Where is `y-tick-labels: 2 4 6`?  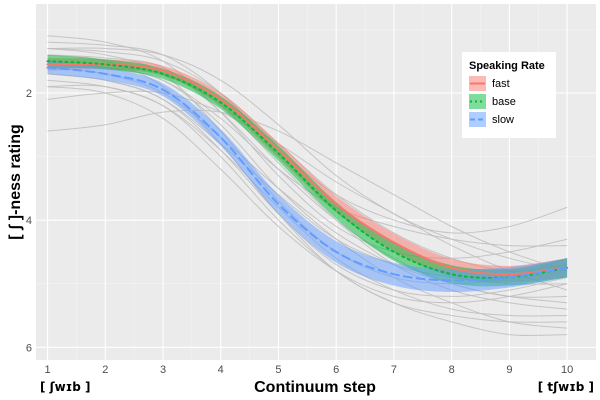
y-tick-labels: 2 4 6 is located at coordinates (29, 221).